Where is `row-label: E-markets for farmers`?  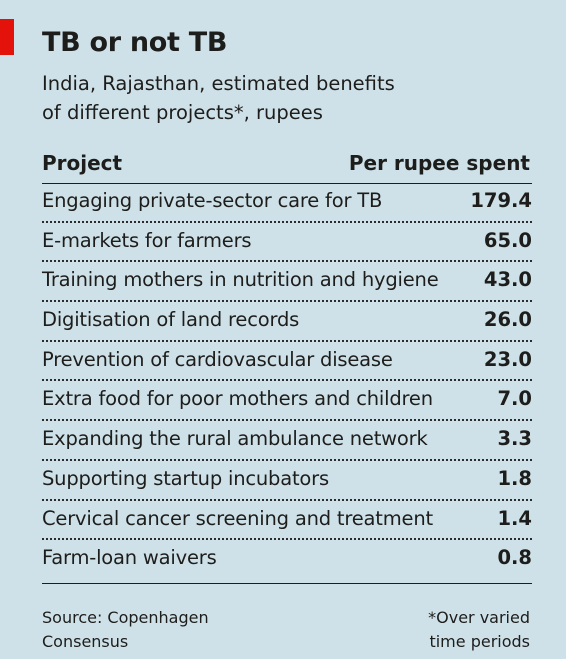 row-label: E-markets for farmers is located at coordinates (147, 240).